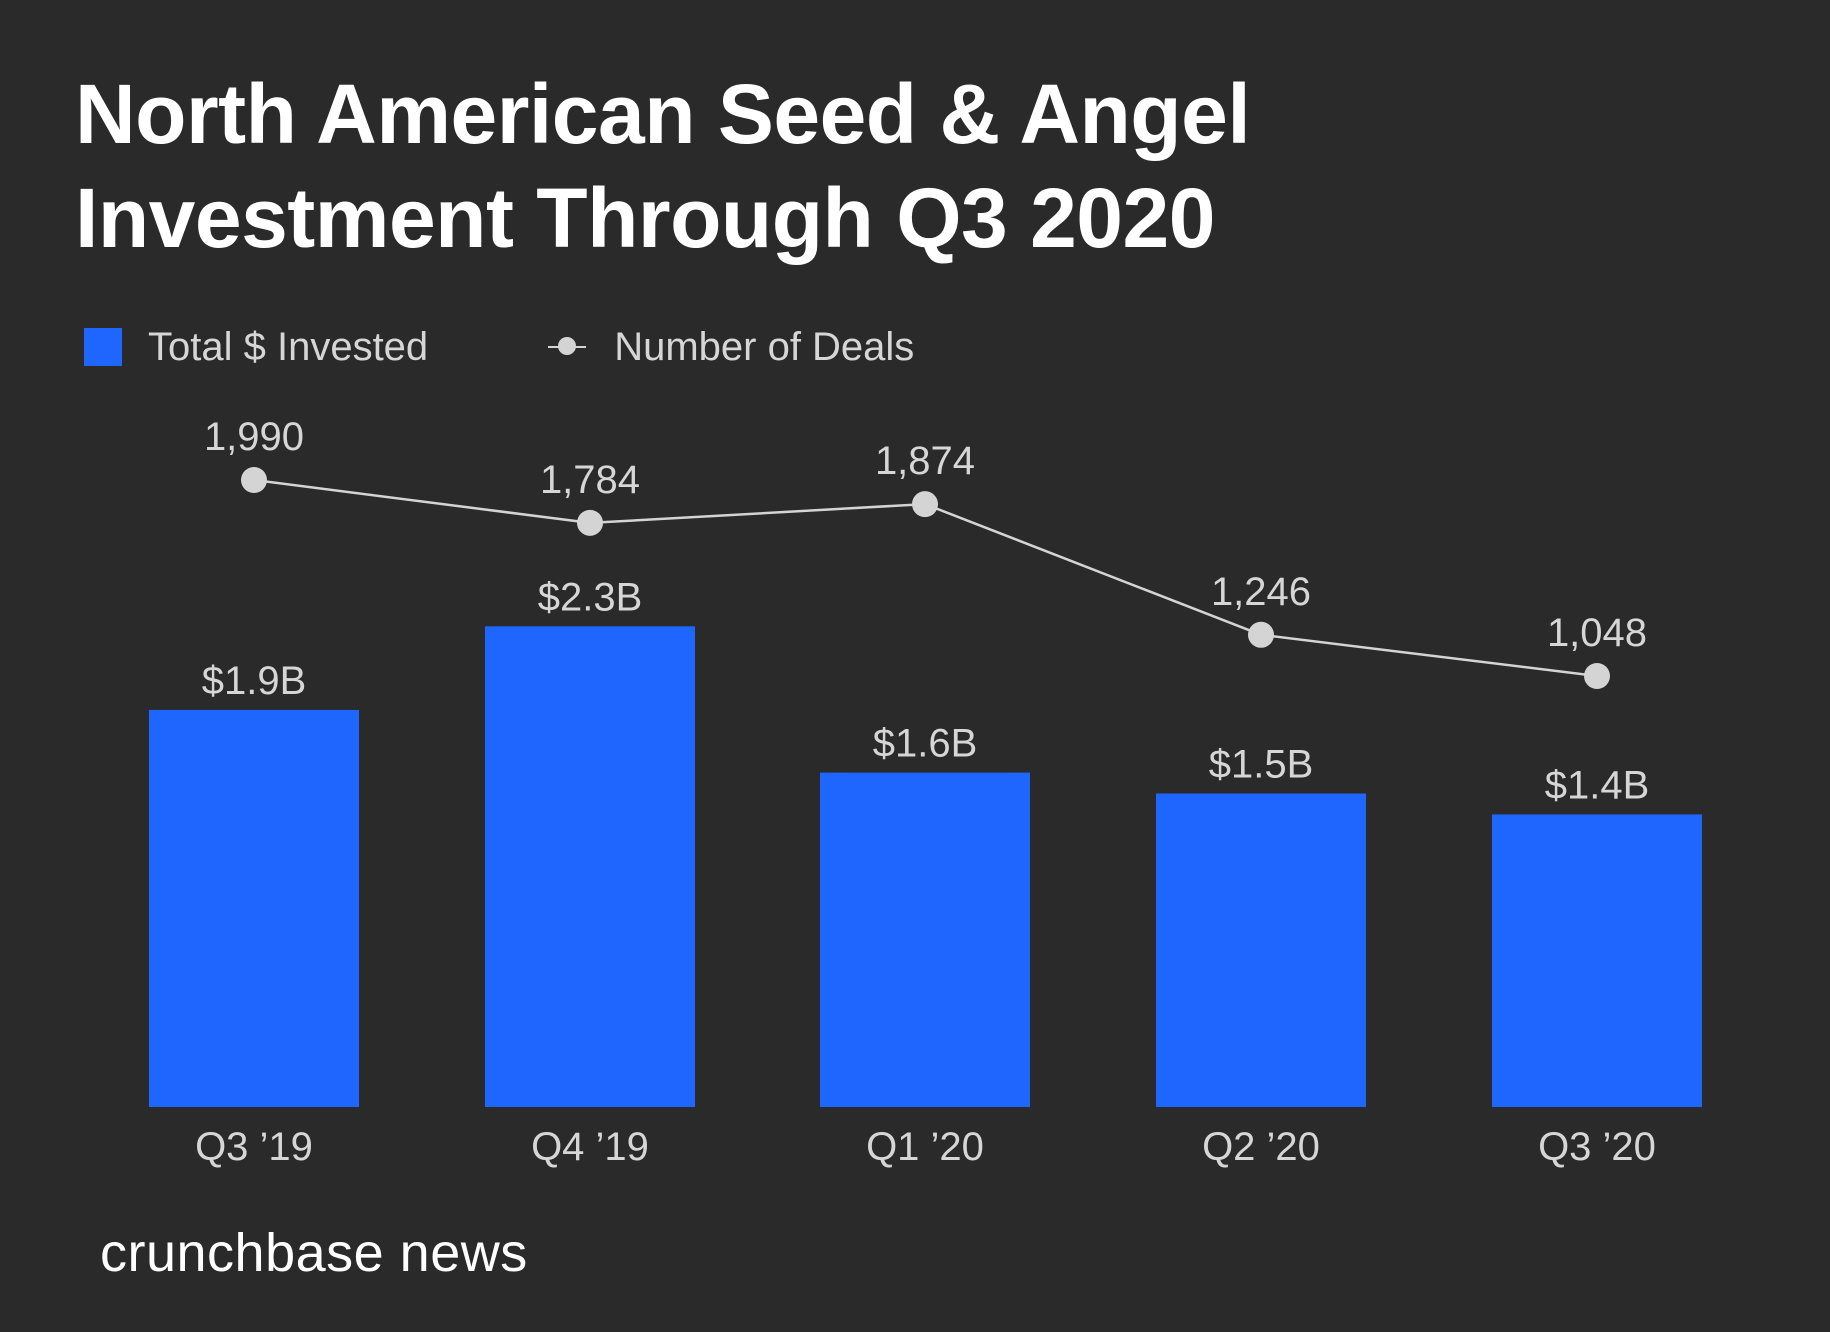  I want to click on chart-legend: Total $ Invested Number of Deals, so click(499, 347).